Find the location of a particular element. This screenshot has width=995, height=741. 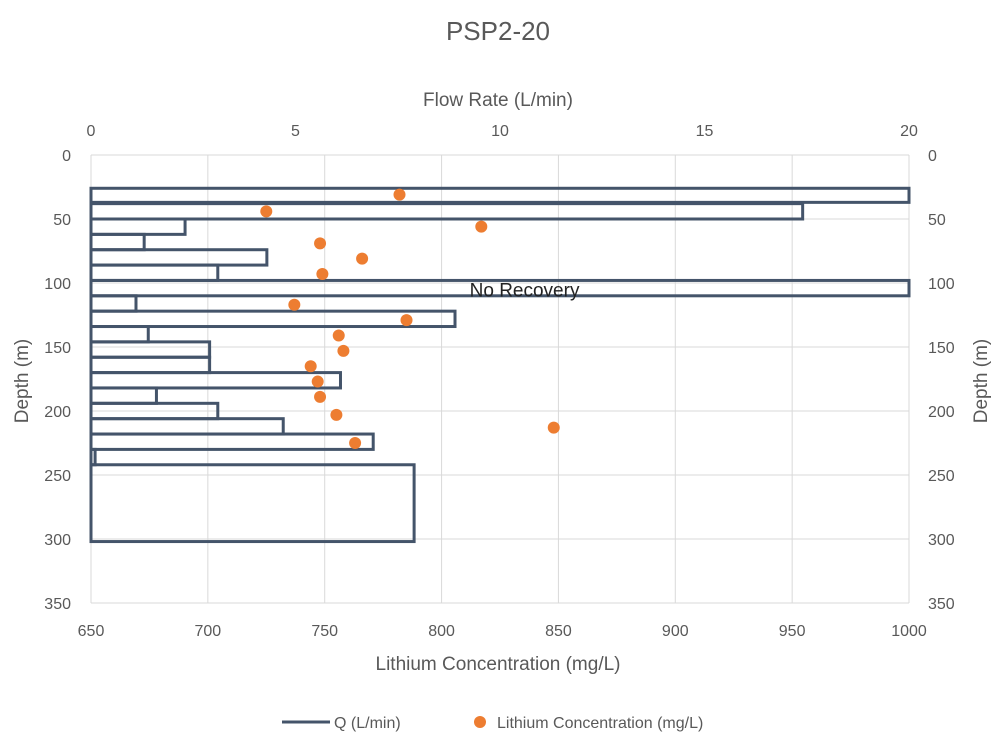

left-tick-label: 100 is located at coordinates (57, 284).